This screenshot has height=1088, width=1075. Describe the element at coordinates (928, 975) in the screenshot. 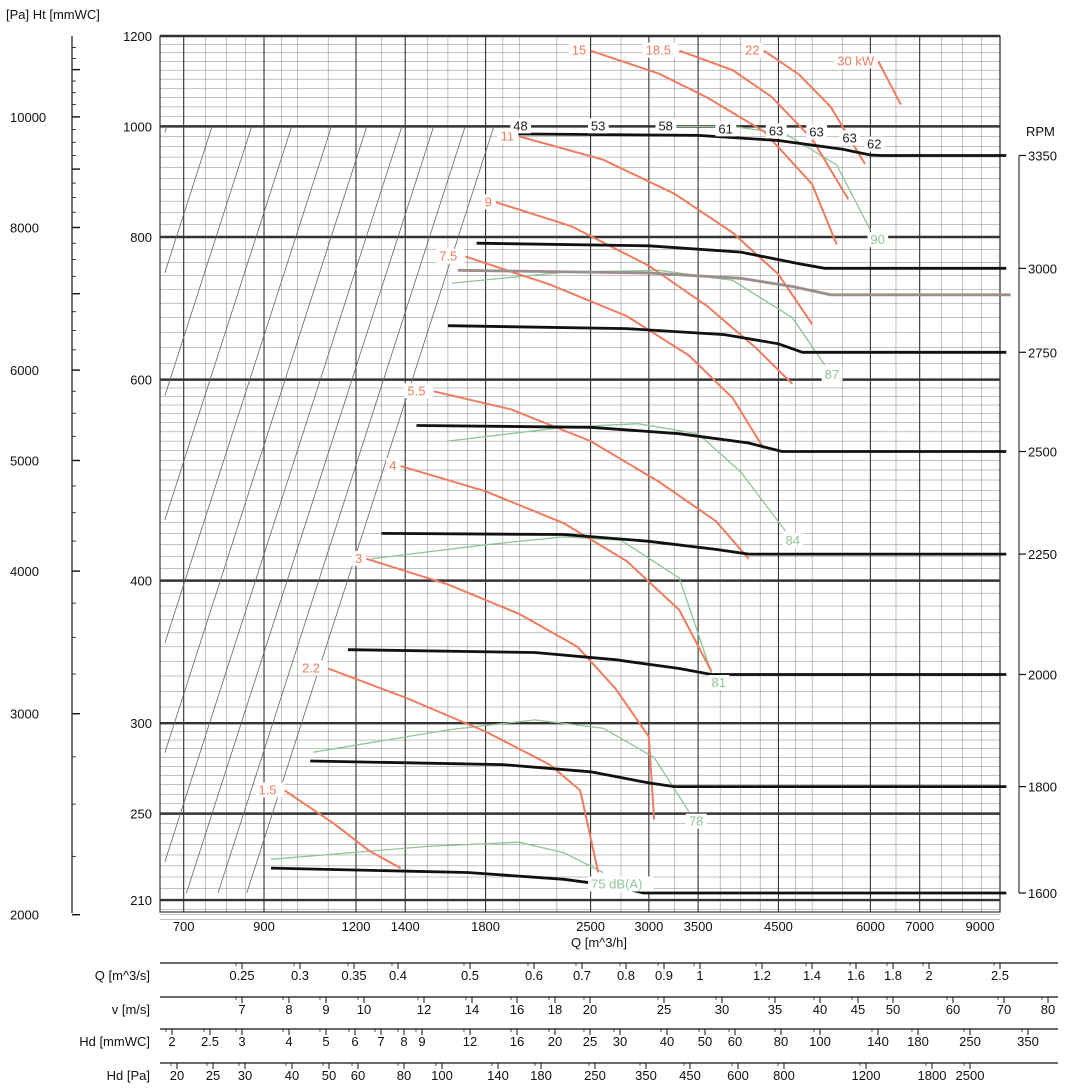

I see `bottom-scale-tick-label: 2` at that location.